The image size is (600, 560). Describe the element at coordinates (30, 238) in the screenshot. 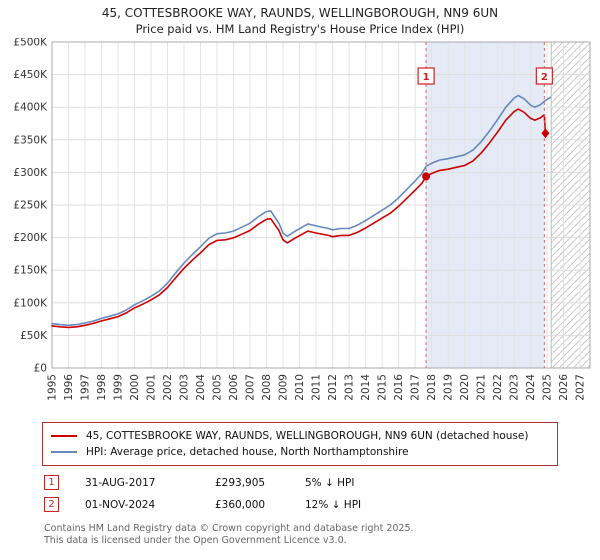

I see `svg-text: £200K` at that location.